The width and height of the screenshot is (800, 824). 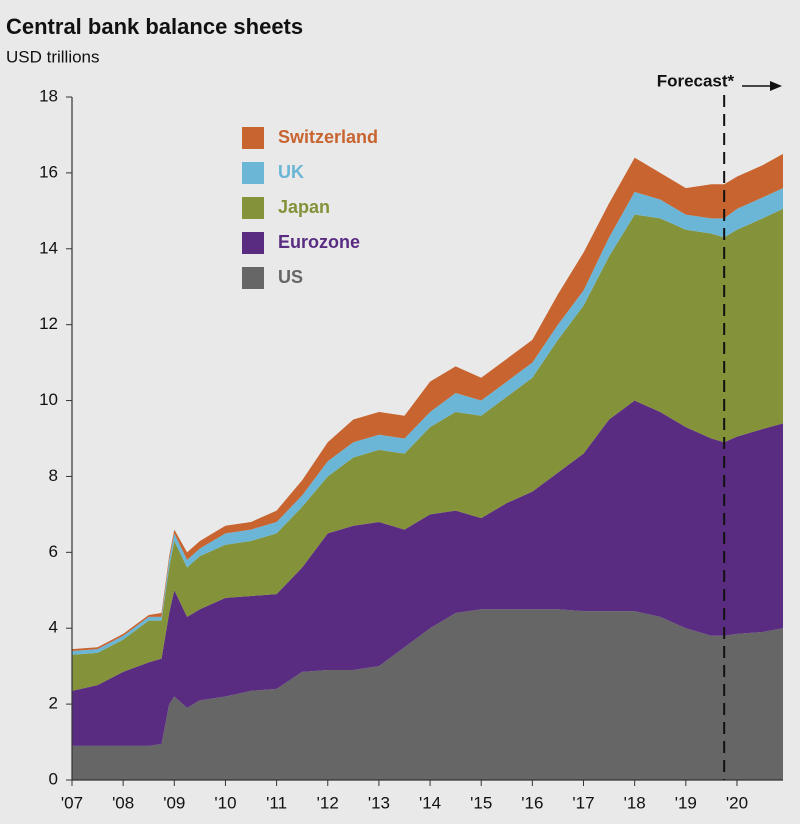 I want to click on y-tick-label: 8, so click(x=53, y=475).